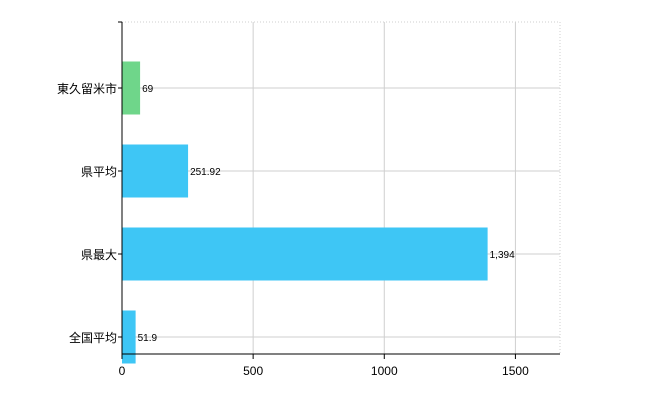 This screenshot has width=650, height=400. I want to click on data-label: 251.92, so click(205, 172).